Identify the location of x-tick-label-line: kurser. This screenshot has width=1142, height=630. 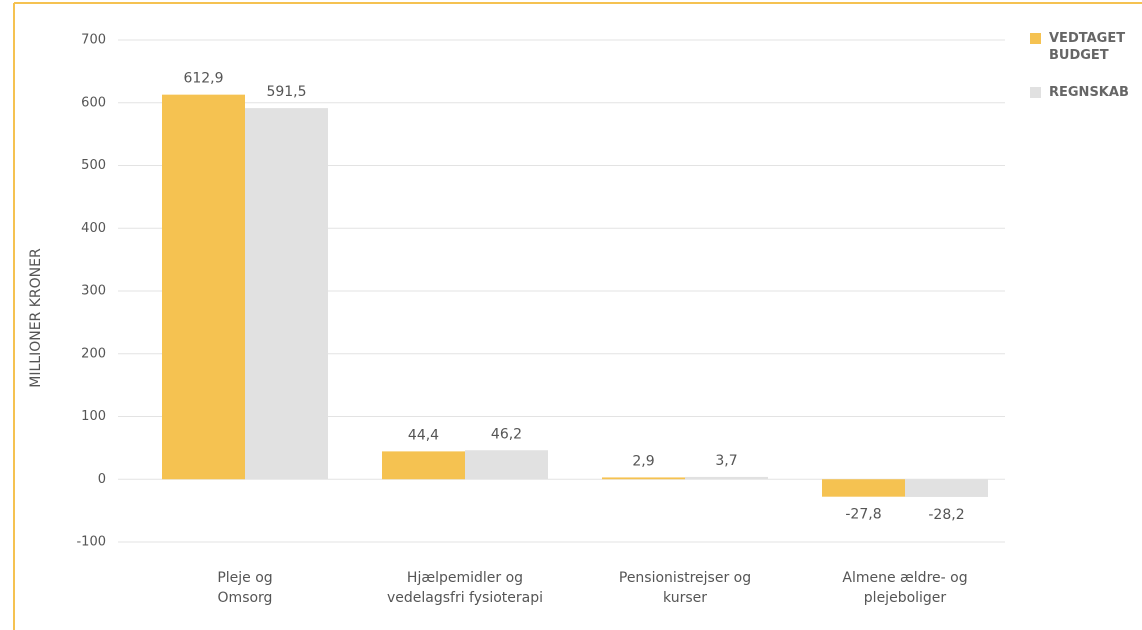
(685, 598).